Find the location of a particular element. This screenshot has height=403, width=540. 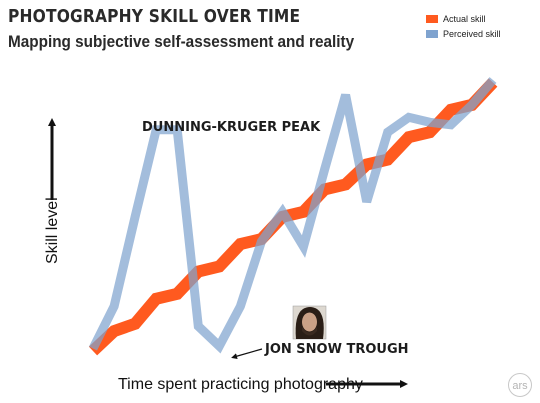

legend: Actual skill Perceived skill is located at coordinates (463, 26).